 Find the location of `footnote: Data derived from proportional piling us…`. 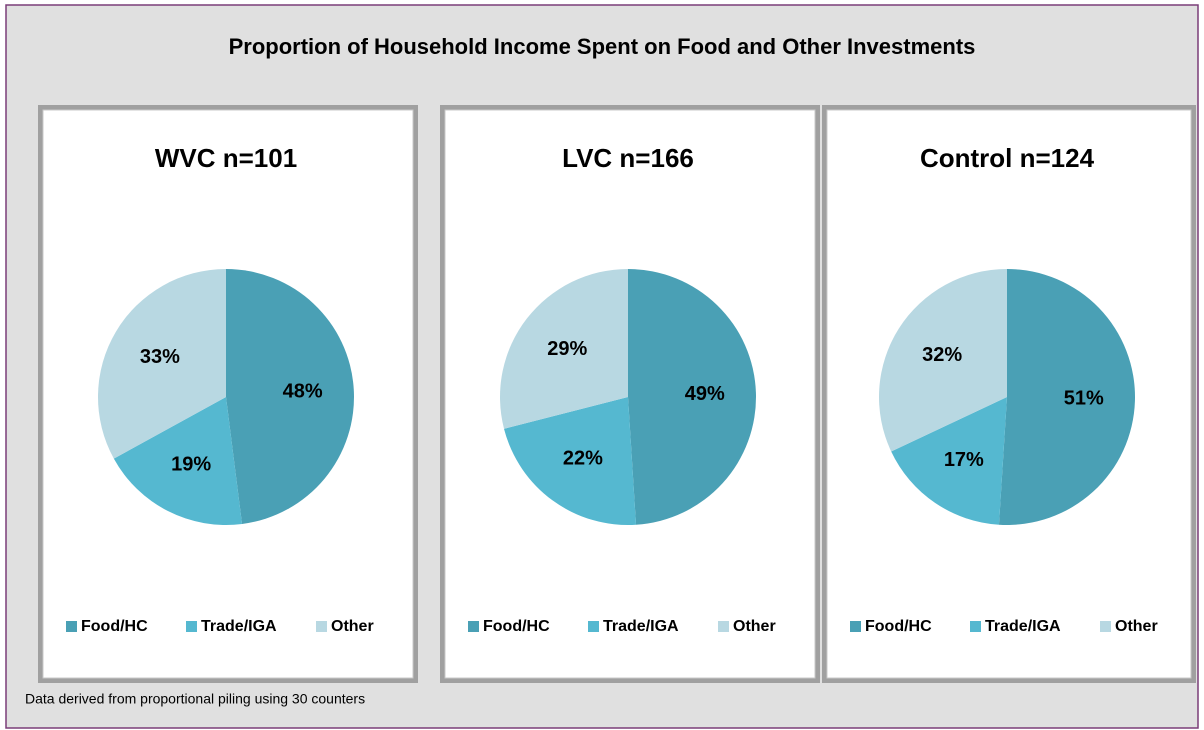

footnote: Data derived from proportional piling us… is located at coordinates (195, 699).